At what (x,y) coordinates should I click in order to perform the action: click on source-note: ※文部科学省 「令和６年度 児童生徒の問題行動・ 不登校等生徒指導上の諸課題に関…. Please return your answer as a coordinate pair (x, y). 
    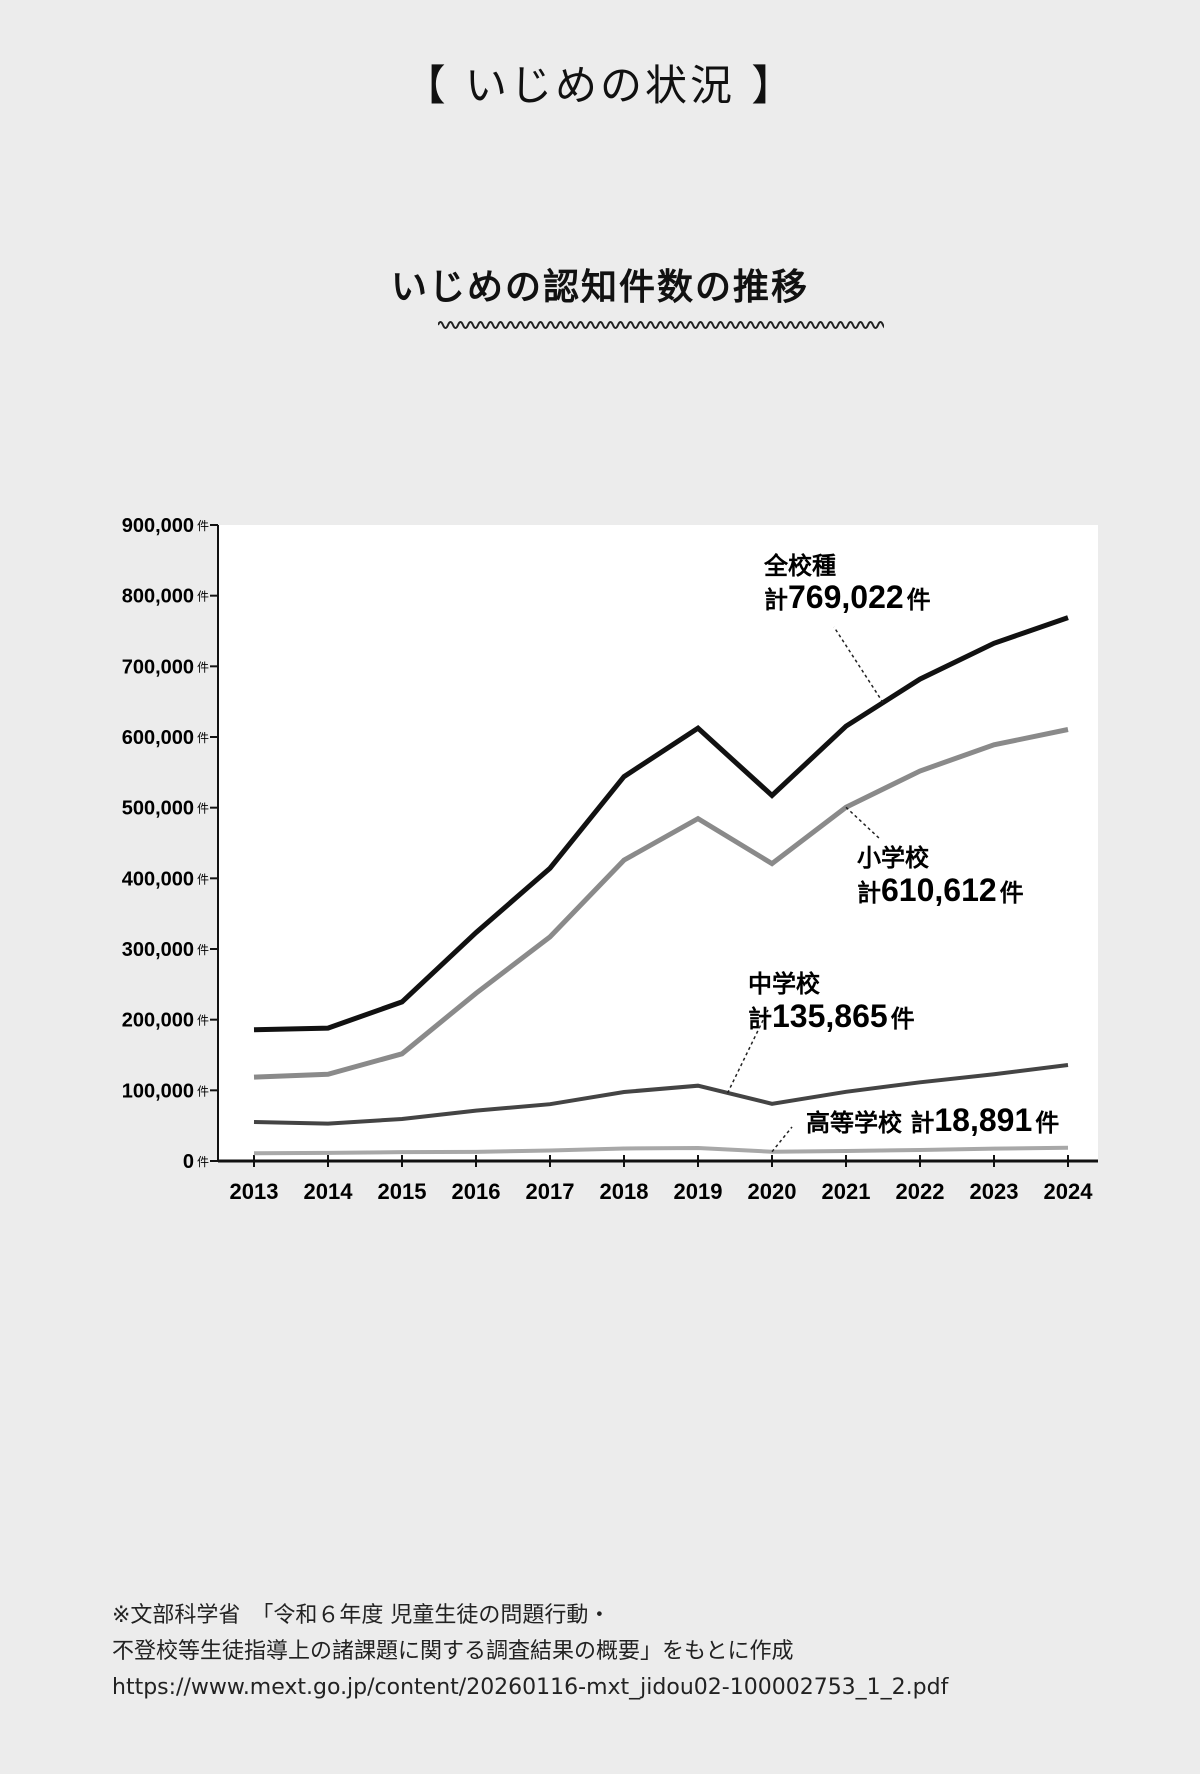
    Looking at the image, I should click on (530, 1652).